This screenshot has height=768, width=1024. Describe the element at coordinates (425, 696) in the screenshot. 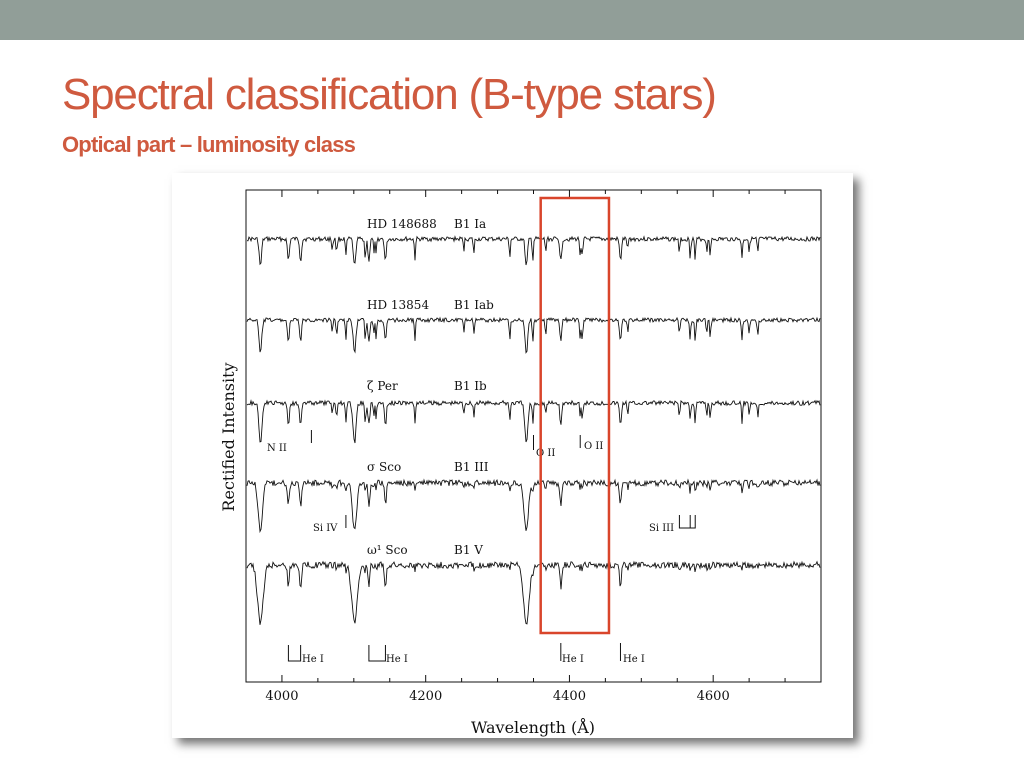

I see `tick-label-4200: 4200` at that location.